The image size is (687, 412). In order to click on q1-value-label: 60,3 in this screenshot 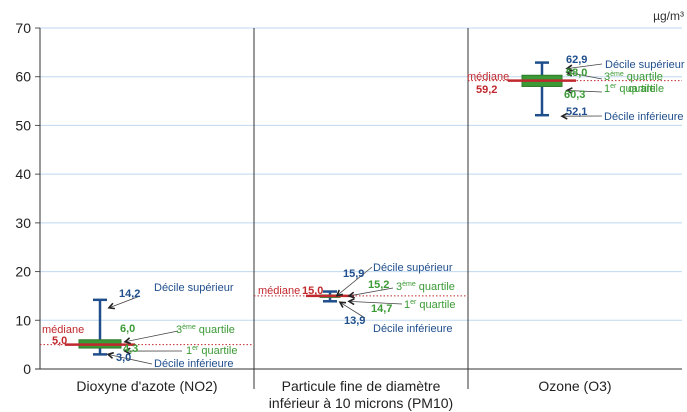, I will do `click(574, 95)`.